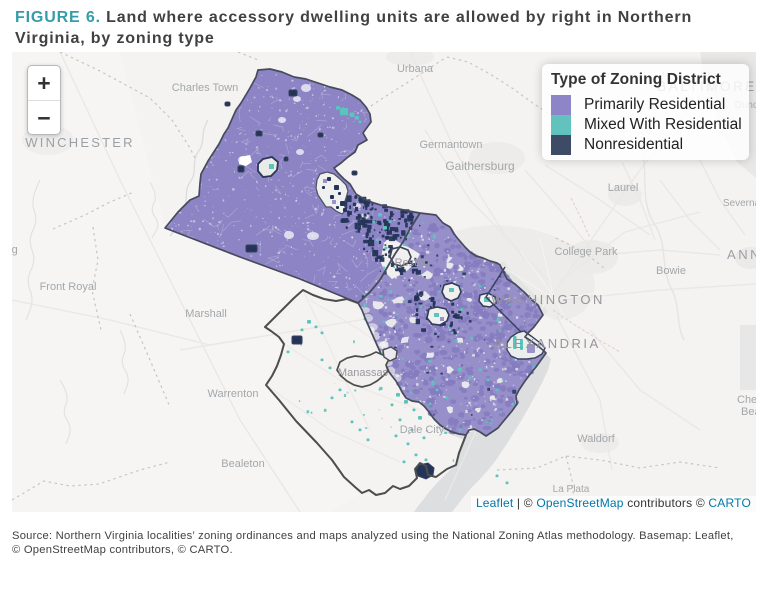 This screenshot has height=593, width=768. I want to click on svg-text: ALEXANDRIA, so click(546, 343).